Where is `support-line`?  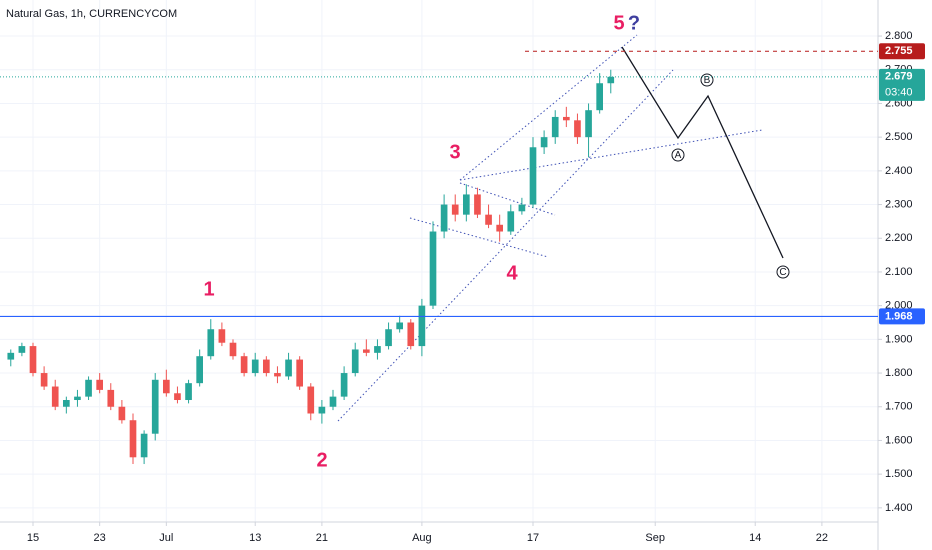 support-line is located at coordinates (611, 155).